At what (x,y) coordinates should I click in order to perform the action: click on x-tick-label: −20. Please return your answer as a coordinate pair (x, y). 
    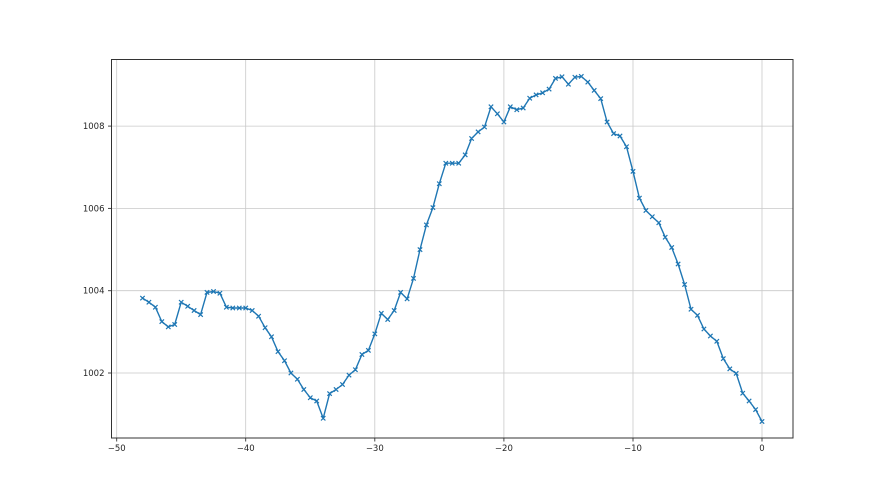
    Looking at the image, I should click on (504, 449).